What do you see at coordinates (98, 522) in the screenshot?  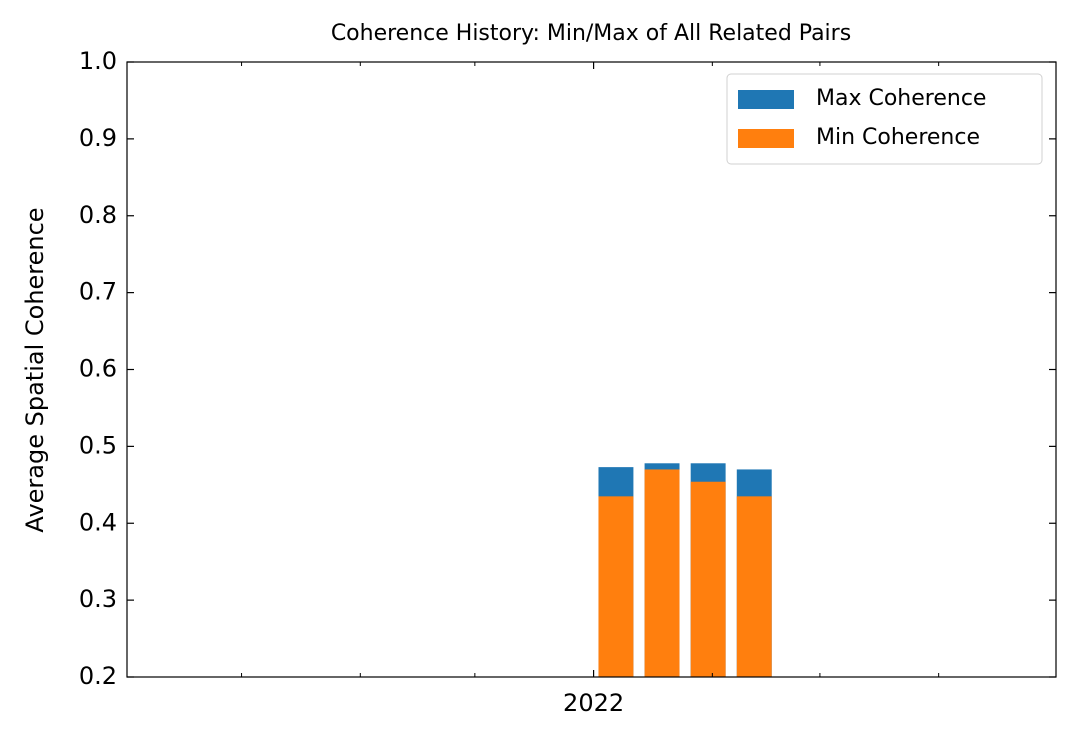 I see `y-tick-label: 0.4` at bounding box center [98, 522].